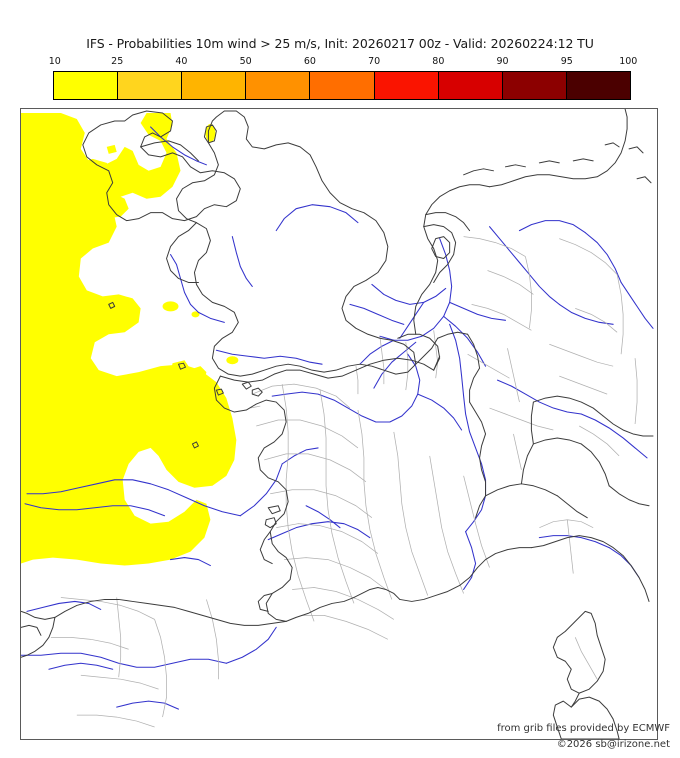 This screenshot has width=680, height=758. Describe the element at coordinates (196, 374) in the screenshot. I see `prob-patch-cornwall` at that location.